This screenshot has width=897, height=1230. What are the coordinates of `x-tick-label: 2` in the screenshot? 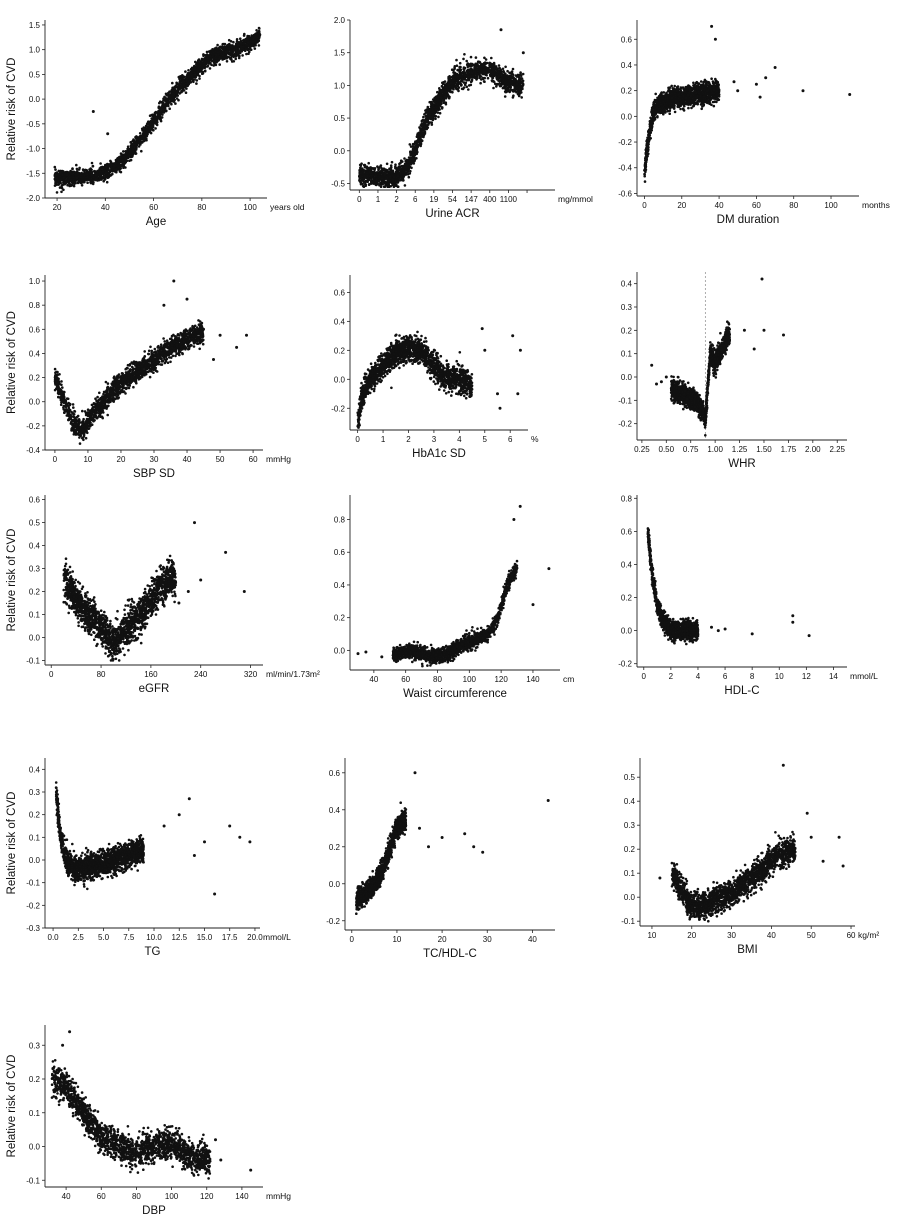 It's located at (396, 199).